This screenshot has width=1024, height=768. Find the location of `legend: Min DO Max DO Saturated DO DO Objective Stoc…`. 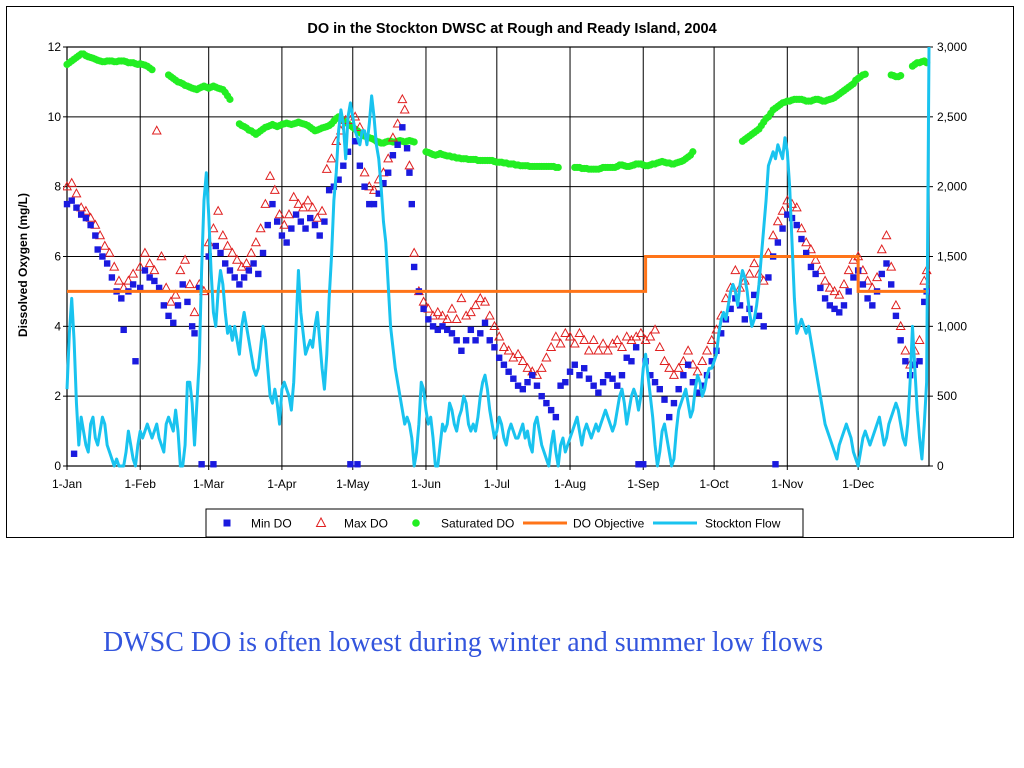

legend: Min DO Max DO Saturated DO DO Objective Stoc… is located at coordinates (504, 523).